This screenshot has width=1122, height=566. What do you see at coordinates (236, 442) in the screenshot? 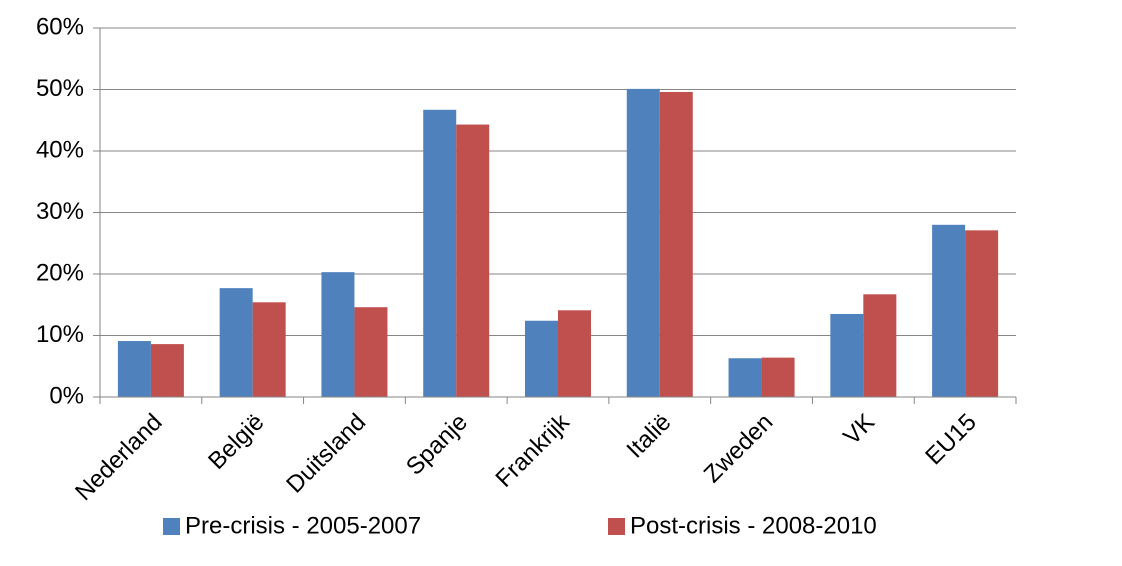
I see `x-tick-label: België` at bounding box center [236, 442].